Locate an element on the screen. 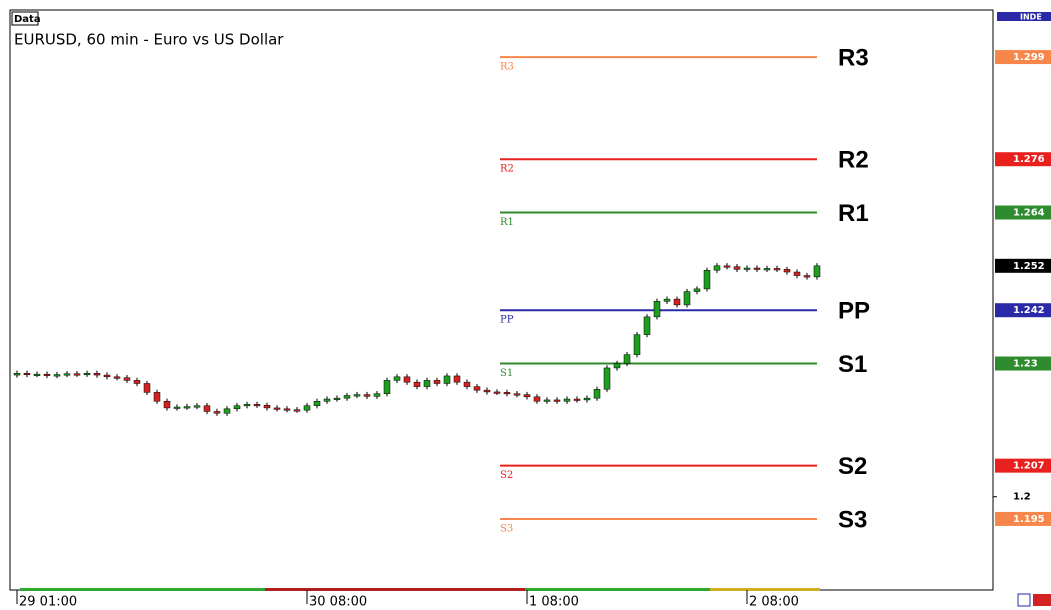 This screenshot has height=610, width=1051. price-tag: 1.207 is located at coordinates (1029, 466).